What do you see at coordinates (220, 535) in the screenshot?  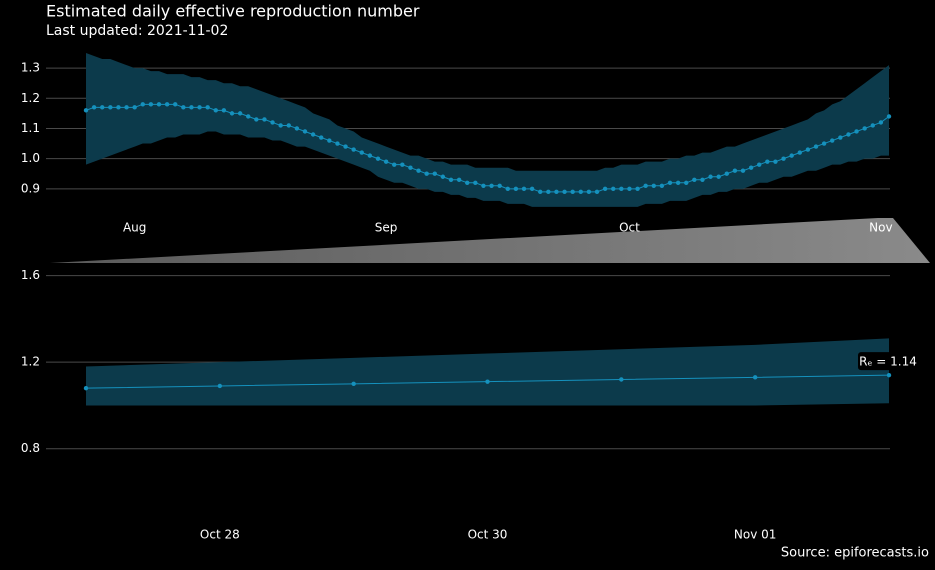 I see `x-tick-label: Oct 28` at bounding box center [220, 535].